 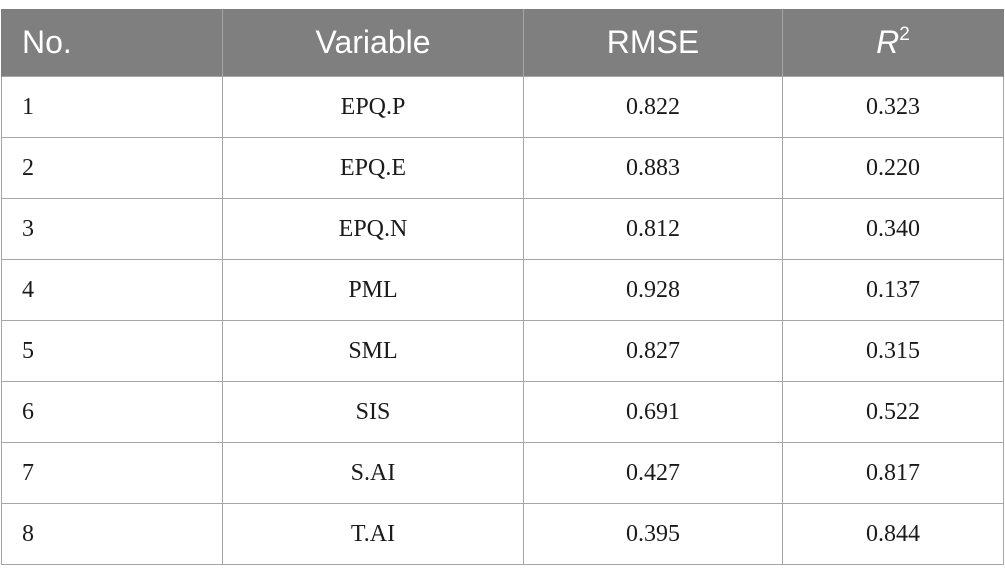 I want to click on cell-variable: PML, so click(x=373, y=290).